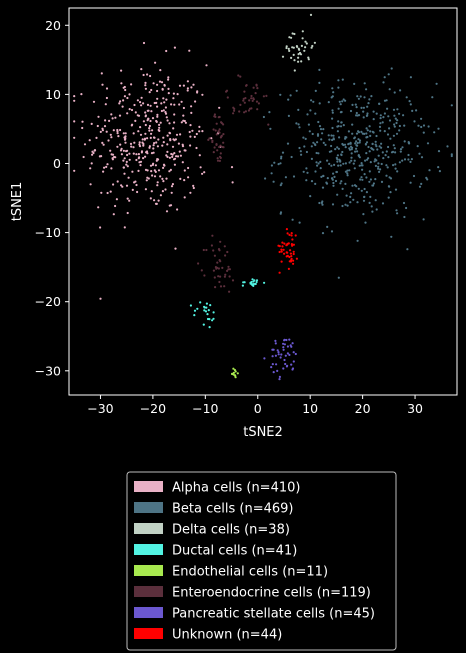 The image size is (466, 653). I want to click on x-axis-ticks: −30 −20 −10 0 10 20 30, so click(255, 405).